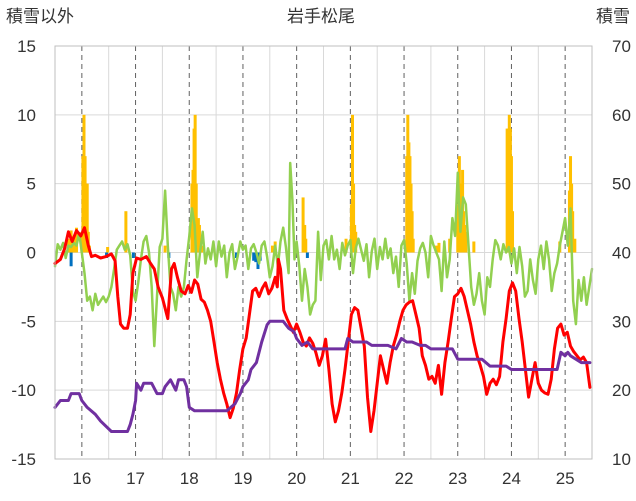  I want to click on x-tick-label: 23, so click(457, 478).